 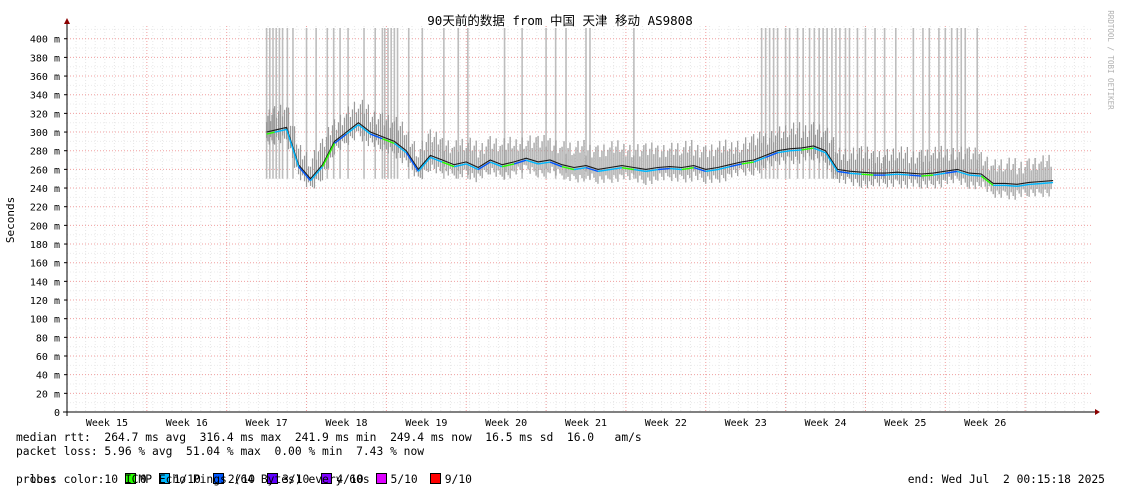 What do you see at coordinates (45, 264) in the screenshot?
I see `y-tick-label: 160 m` at bounding box center [45, 264].